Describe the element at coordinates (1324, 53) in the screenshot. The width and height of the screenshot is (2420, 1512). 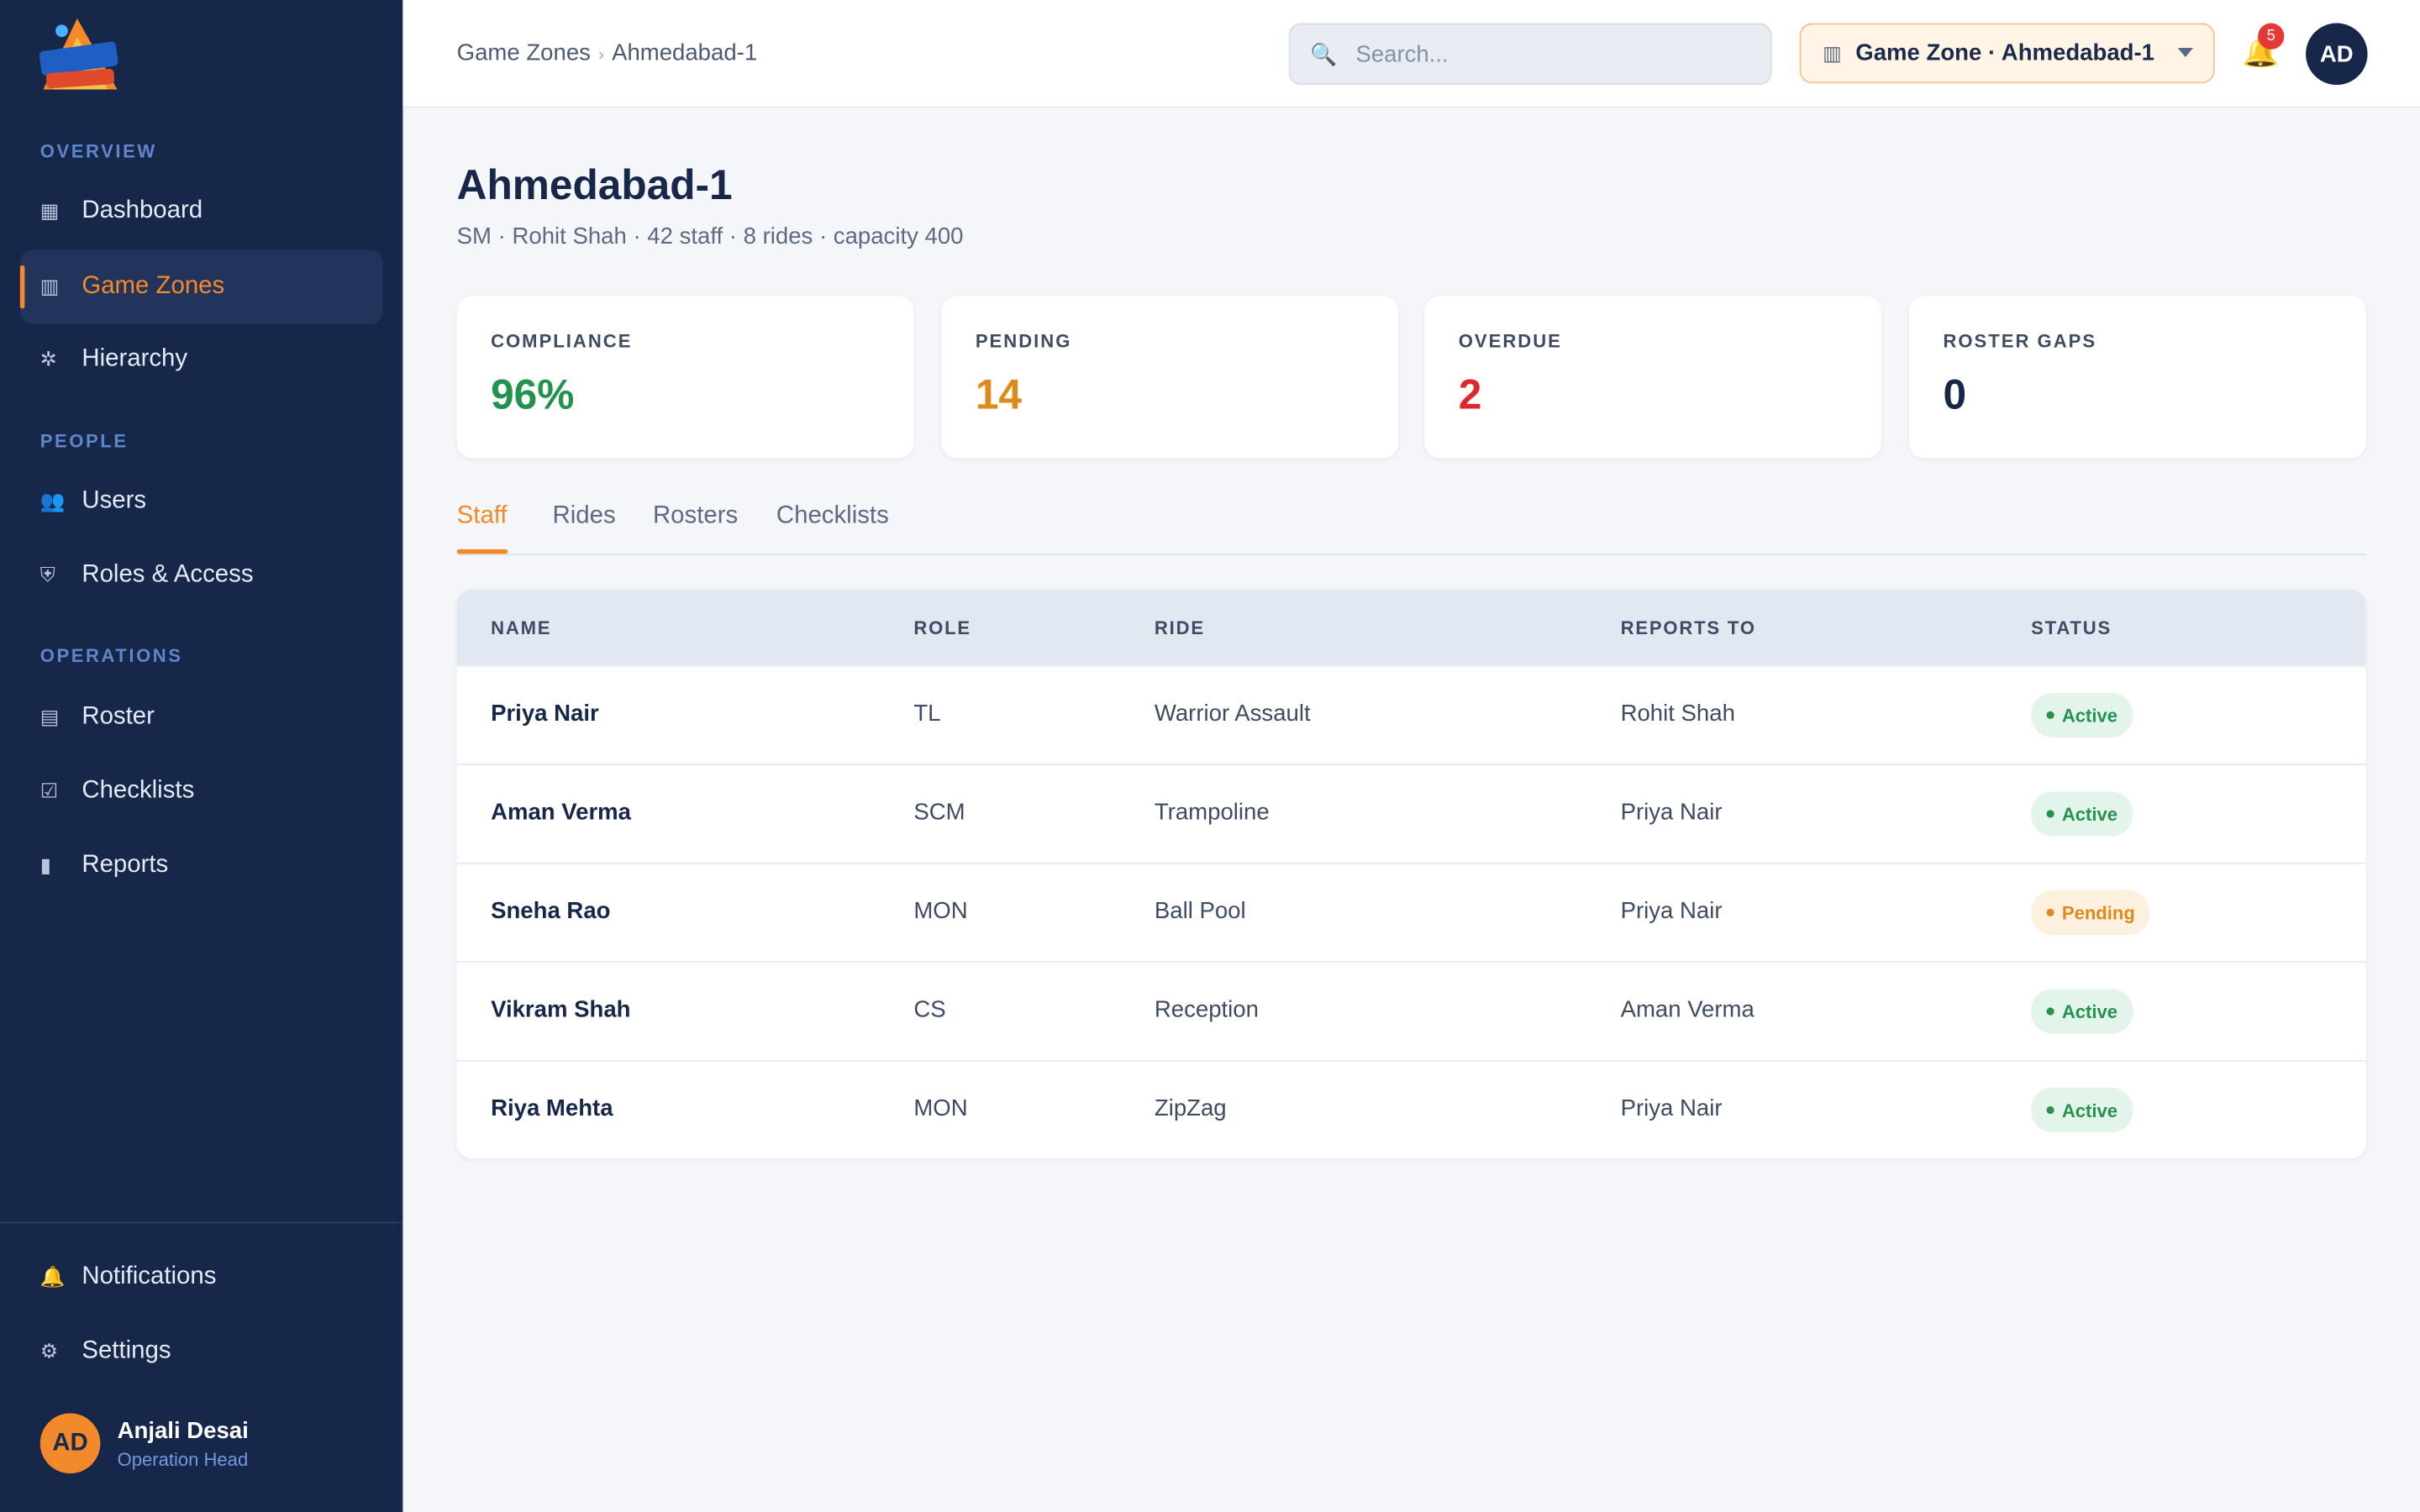
I see `search-icon: 🔍` at that location.